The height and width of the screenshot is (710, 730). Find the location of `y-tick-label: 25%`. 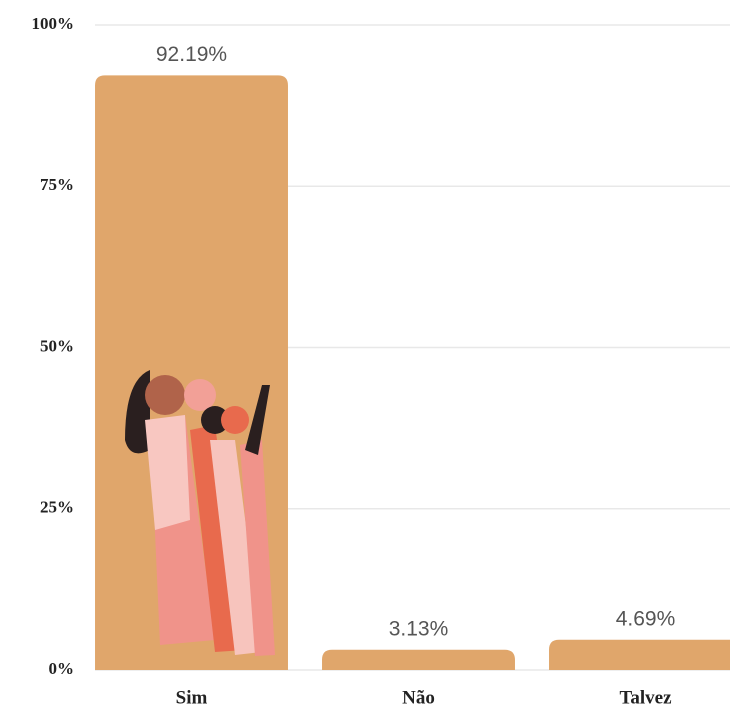

y-tick-label: 25% is located at coordinates (57, 507).